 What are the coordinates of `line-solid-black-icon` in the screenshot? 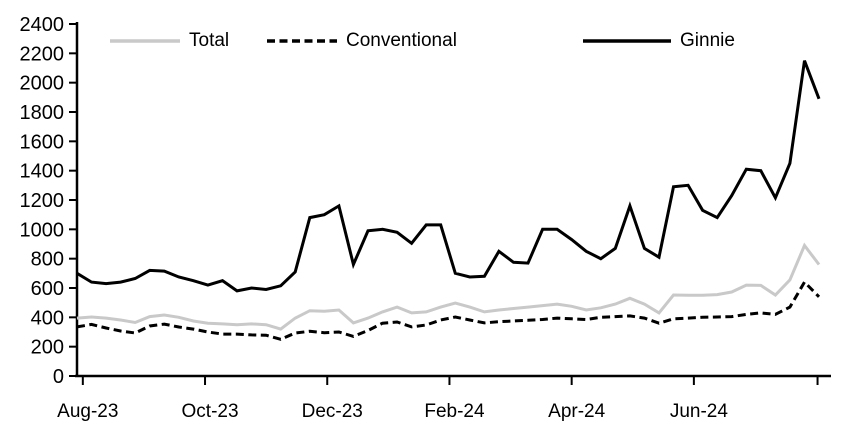 It's located at (627, 41).